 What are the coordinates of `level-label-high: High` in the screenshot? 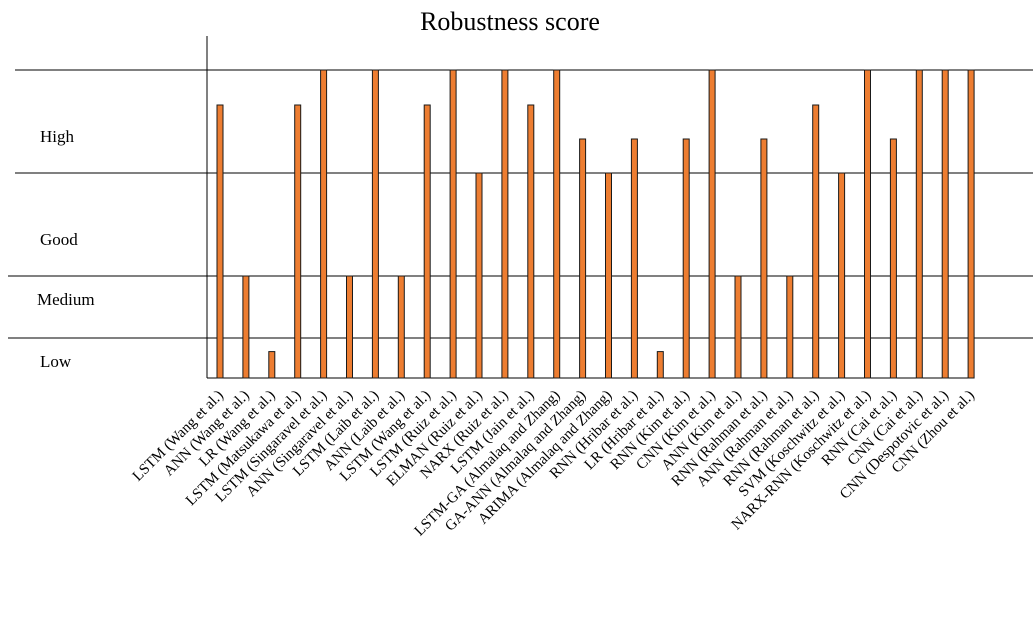 It's located at (57, 136).